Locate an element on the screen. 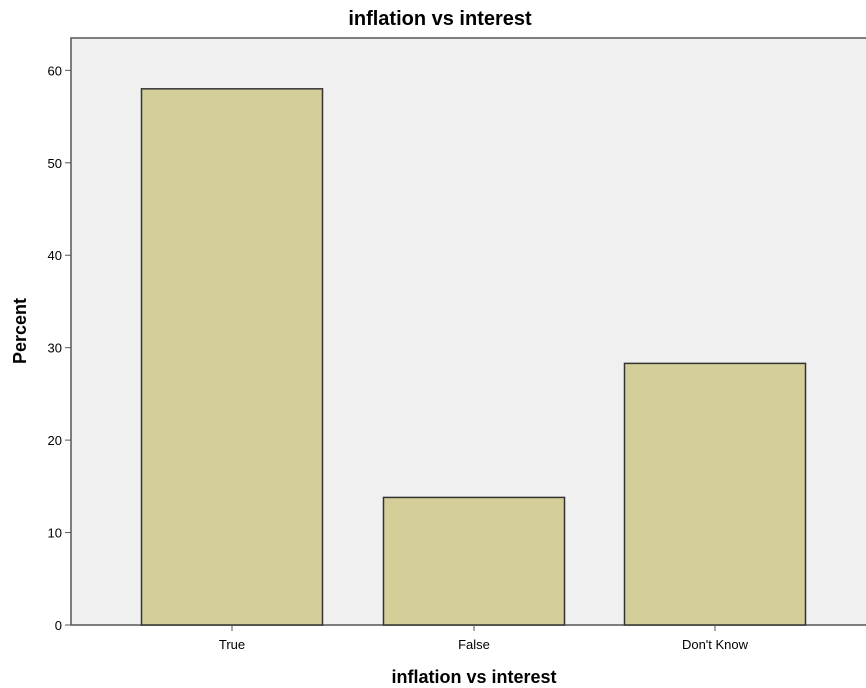 The image size is (866, 688). y-tick-label: 50 is located at coordinates (55, 163).